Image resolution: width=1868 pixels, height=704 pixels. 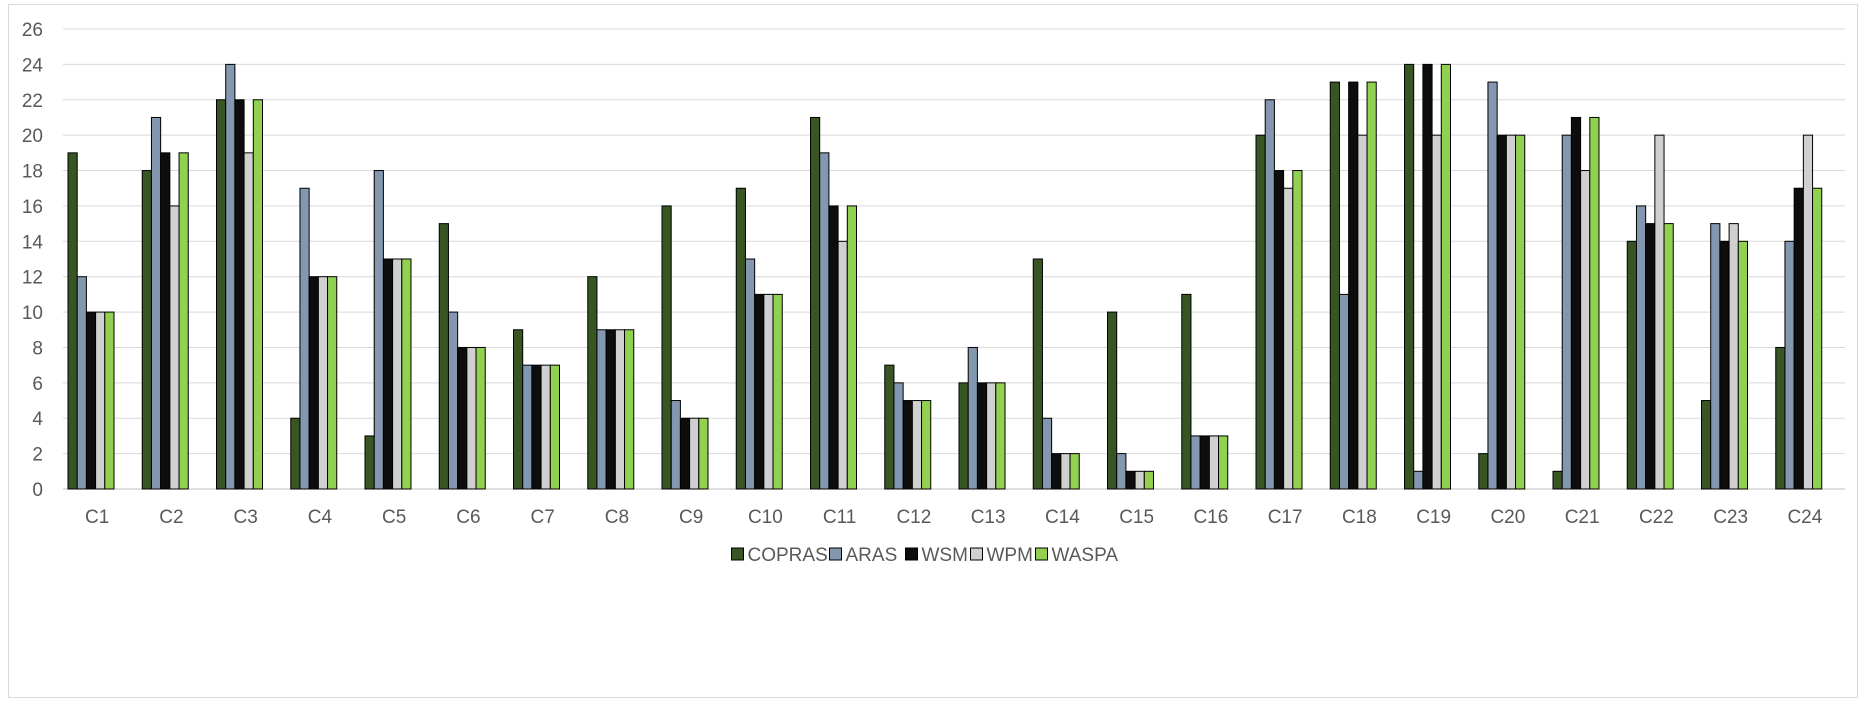 What do you see at coordinates (554, 427) in the screenshot?
I see `bar-waspa-c7` at bounding box center [554, 427].